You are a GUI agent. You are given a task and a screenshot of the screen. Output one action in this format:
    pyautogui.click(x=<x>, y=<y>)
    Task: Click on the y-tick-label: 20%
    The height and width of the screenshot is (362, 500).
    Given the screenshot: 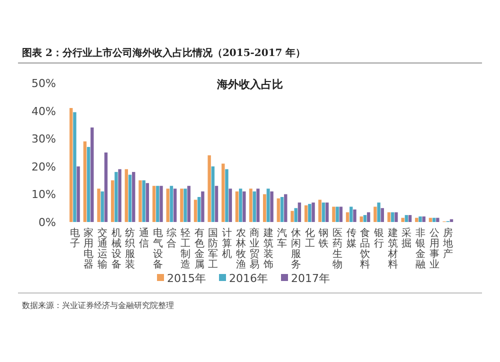 What is the action you would take?
    pyautogui.click(x=44, y=167)
    